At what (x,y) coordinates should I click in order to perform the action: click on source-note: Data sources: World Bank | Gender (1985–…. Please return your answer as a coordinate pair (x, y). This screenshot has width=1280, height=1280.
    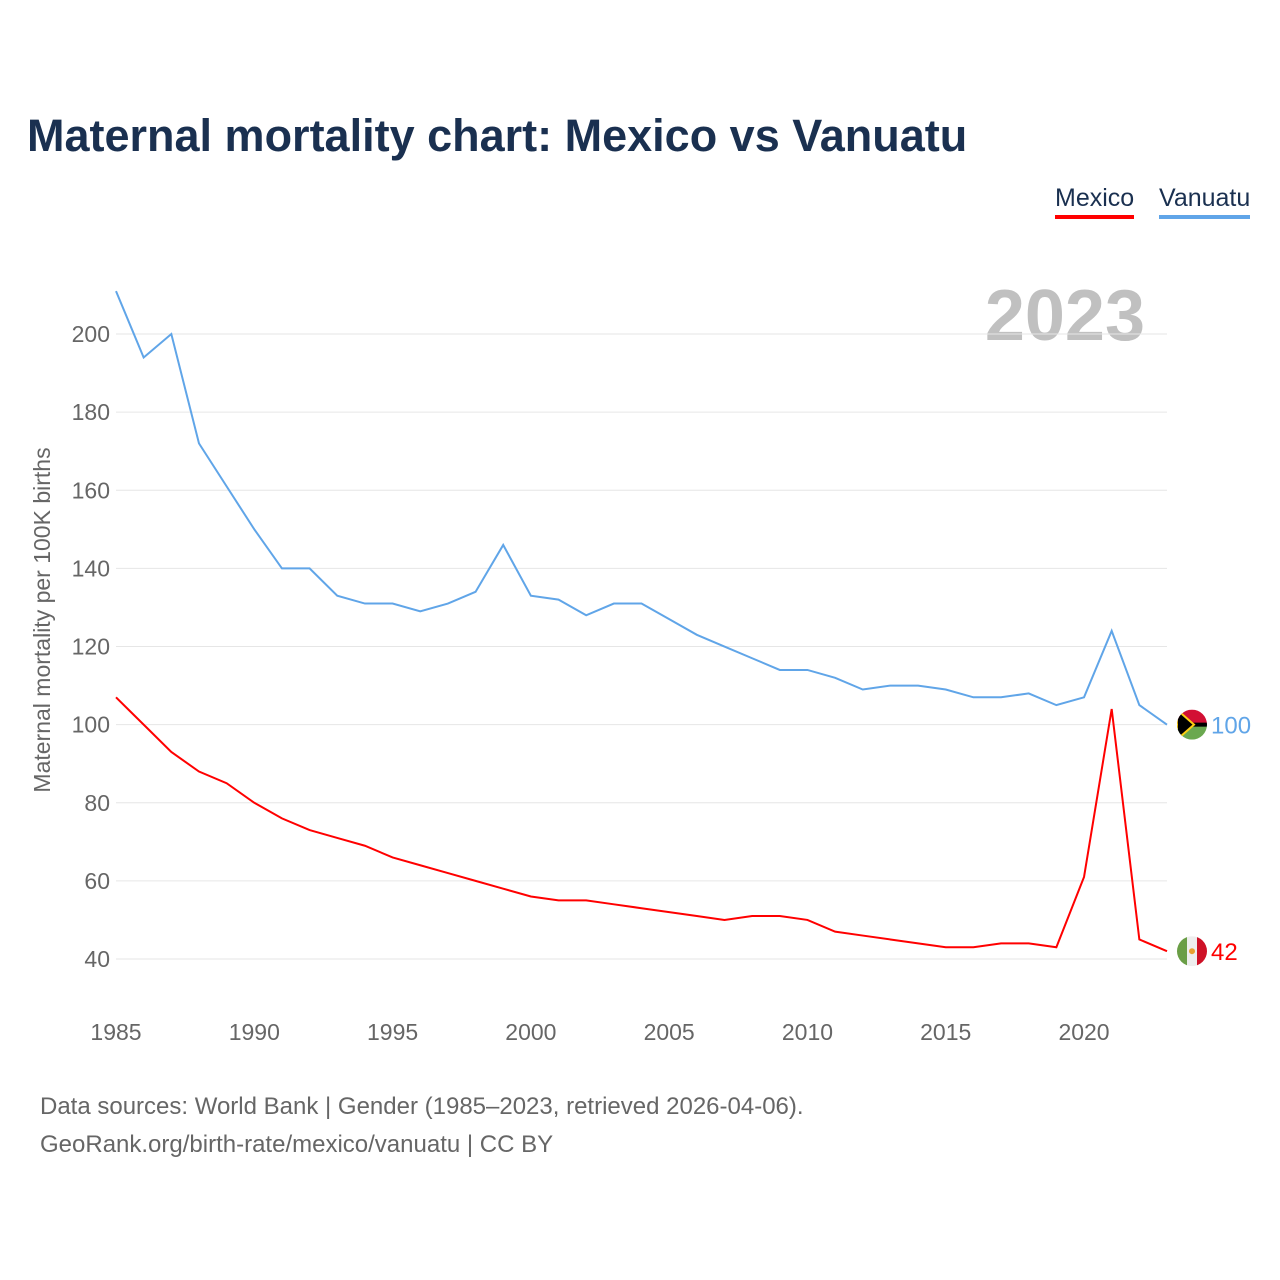
    Looking at the image, I should click on (422, 1126).